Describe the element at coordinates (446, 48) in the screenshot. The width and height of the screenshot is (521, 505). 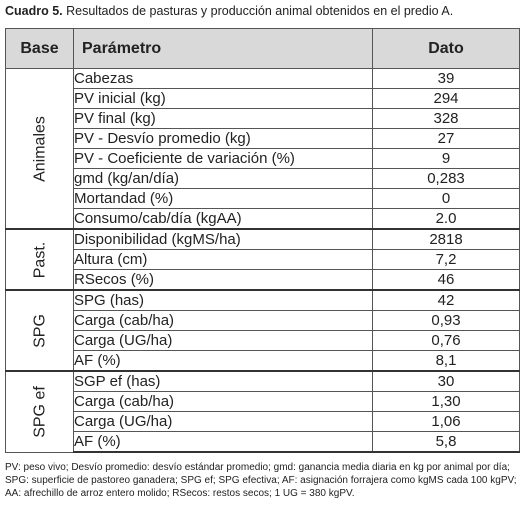
I see `header-dato: Dato` at that location.